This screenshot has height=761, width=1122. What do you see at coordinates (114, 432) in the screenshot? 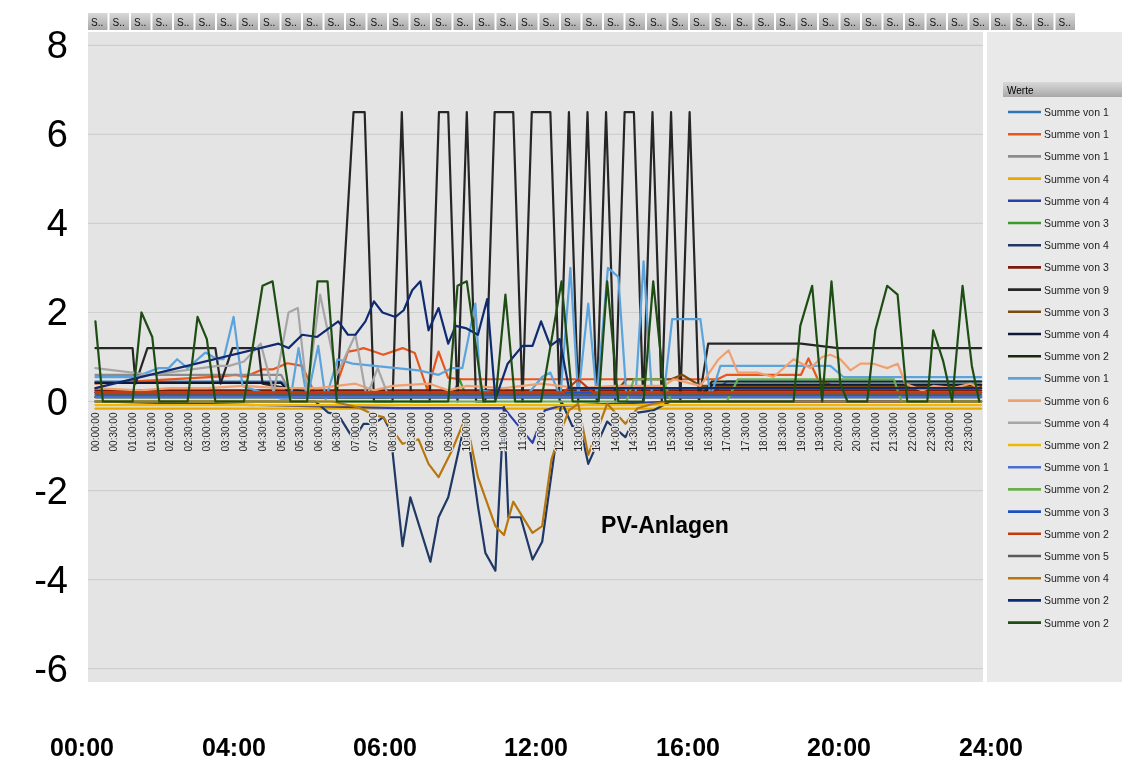
I see `x-tick-label: 00:30:00` at bounding box center [114, 432].